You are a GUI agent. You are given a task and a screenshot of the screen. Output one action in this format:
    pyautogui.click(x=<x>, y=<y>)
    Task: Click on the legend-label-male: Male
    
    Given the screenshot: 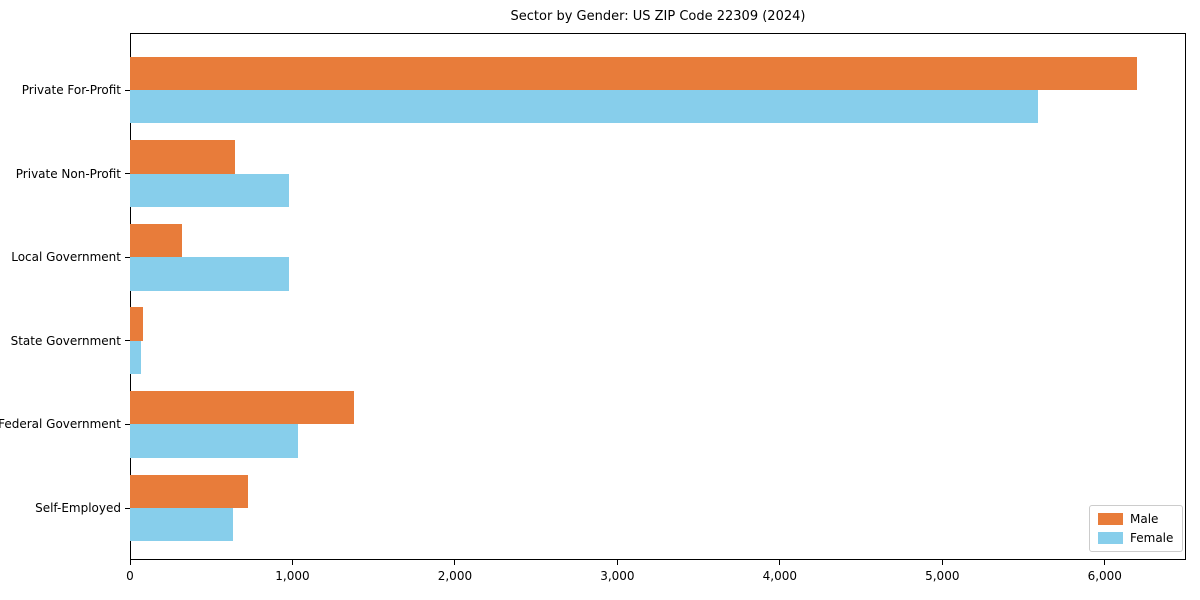 What is the action you would take?
    pyautogui.click(x=1144, y=519)
    